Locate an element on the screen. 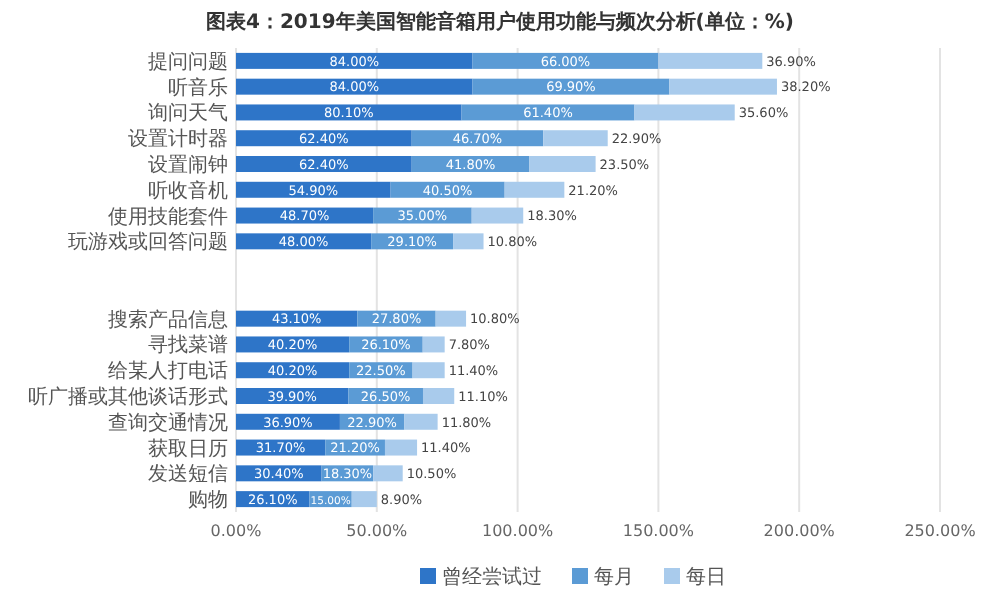  legend-label: 曾经尝试过 is located at coordinates (492, 577).